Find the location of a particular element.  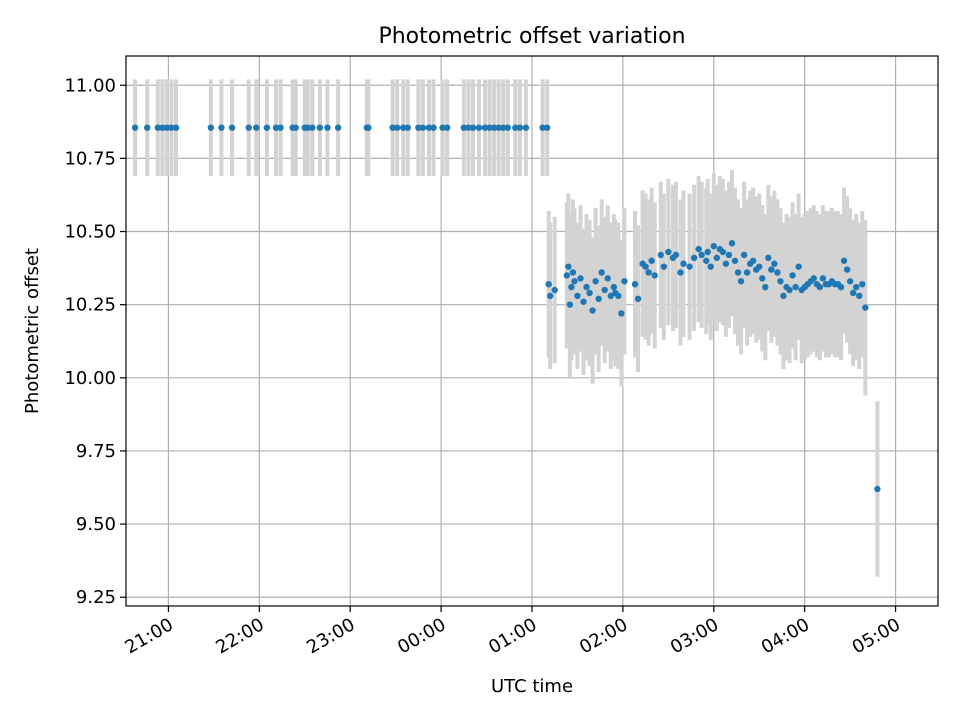

y-tick-label: 11.00 is located at coordinates (90, 85).